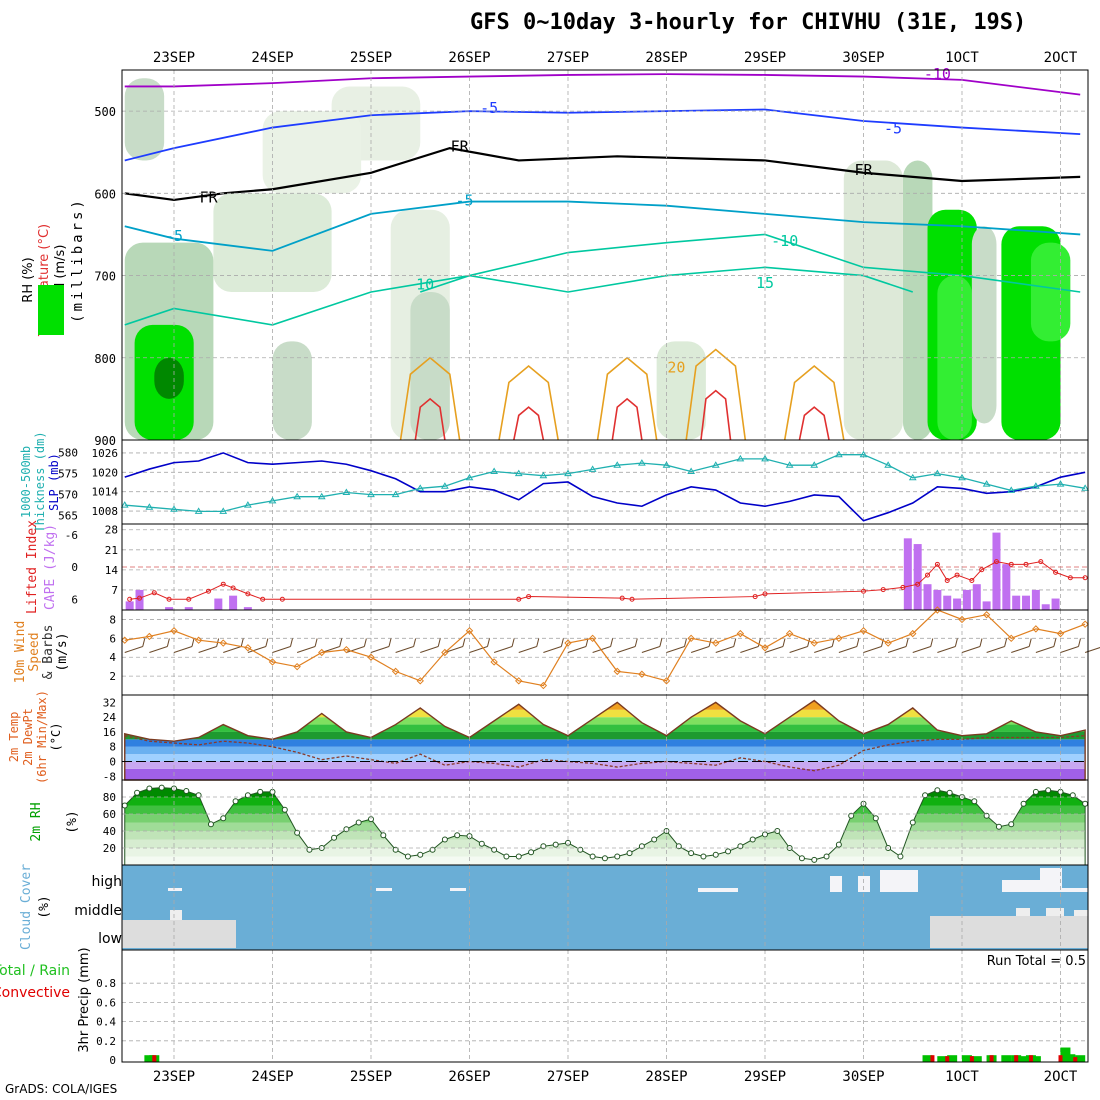  Describe the element at coordinates (292, 390) in the screenshot. I see `rh-shading` at that location.